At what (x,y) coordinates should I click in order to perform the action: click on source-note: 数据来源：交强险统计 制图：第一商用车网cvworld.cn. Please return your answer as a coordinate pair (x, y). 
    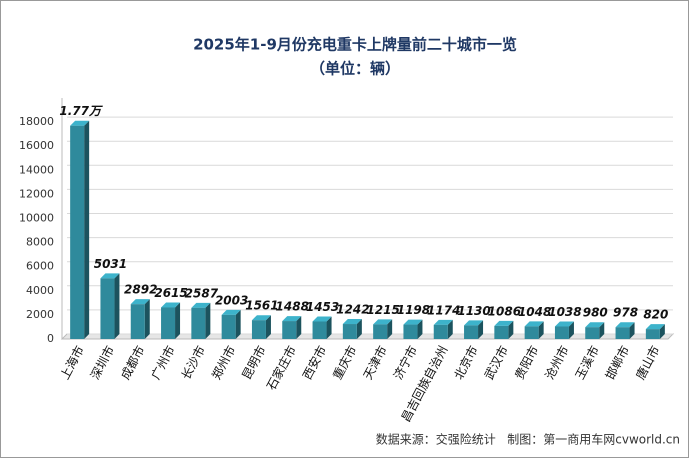
    Looking at the image, I should click on (528, 439).